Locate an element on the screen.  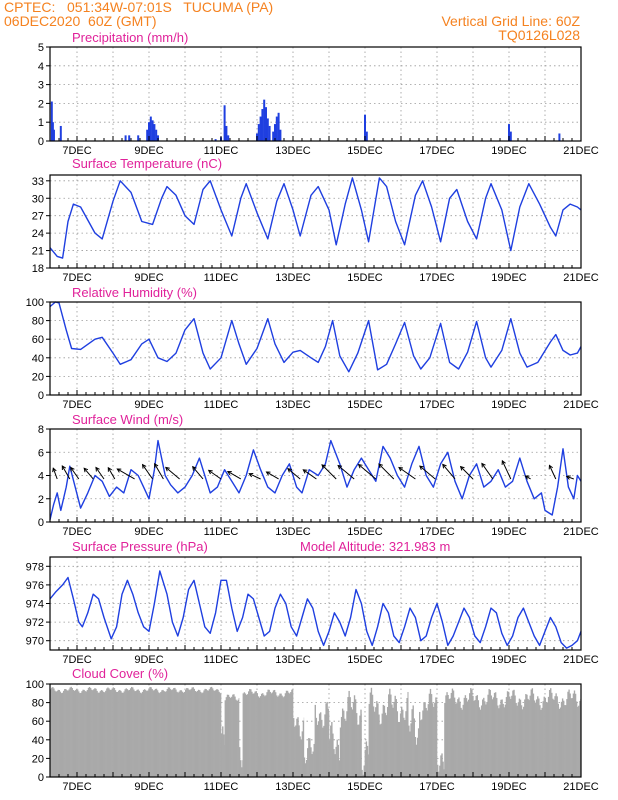
pres-ytick-label: 974 is located at coordinates (35, 605).